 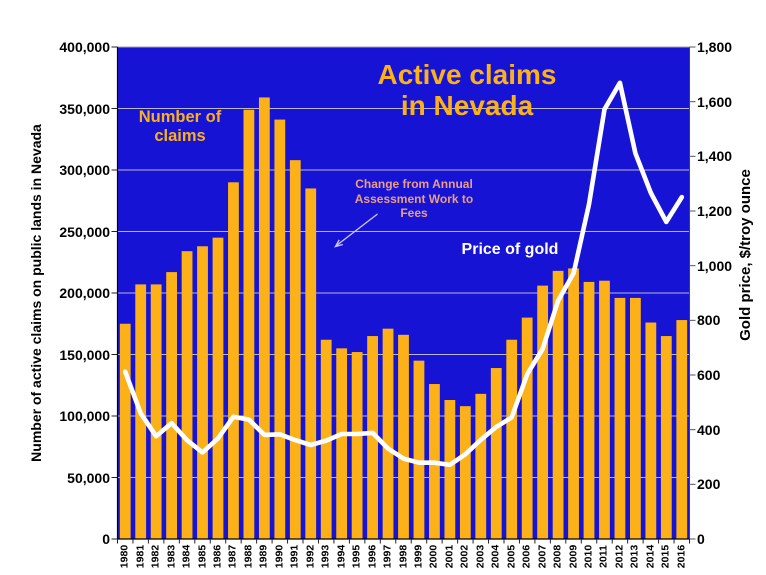 What do you see at coordinates (172, 405) in the screenshot?
I see `bar-1983` at bounding box center [172, 405].